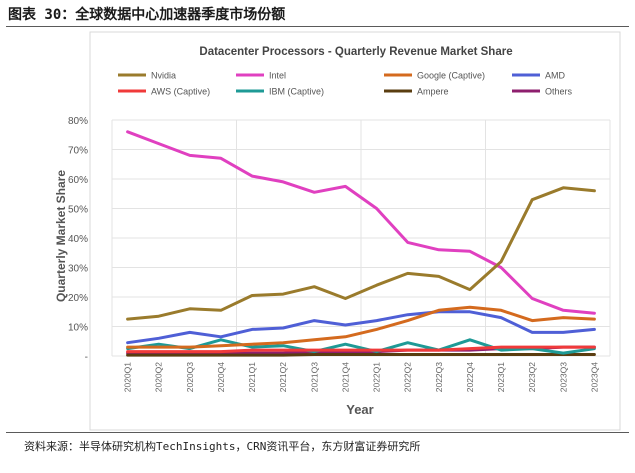 Image resolution: width=635 pixels, height=473 pixels. Describe the element at coordinates (163, 76) in the screenshot. I see `legend-label-nvidia: Nvidia` at that location.